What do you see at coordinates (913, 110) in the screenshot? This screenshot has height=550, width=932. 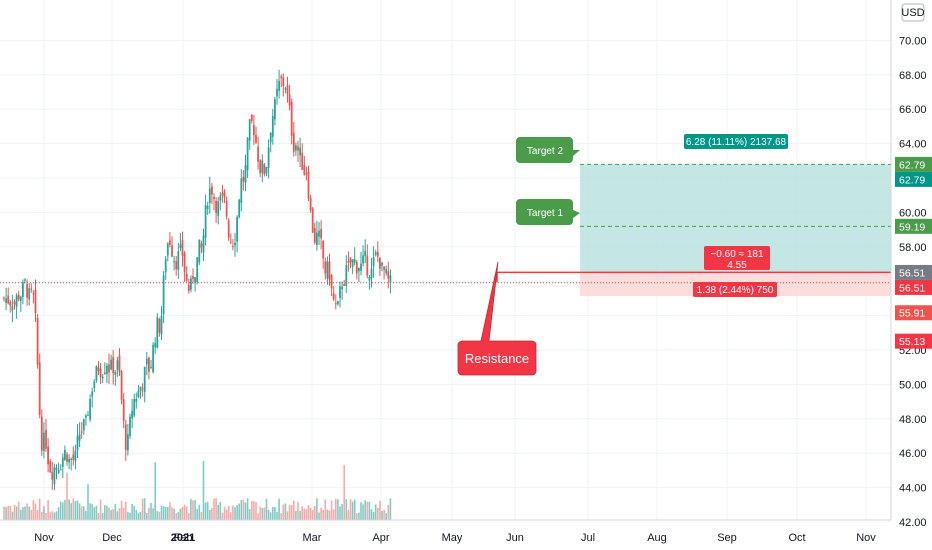 I see `y-tick-label: 66.00` at bounding box center [913, 110].